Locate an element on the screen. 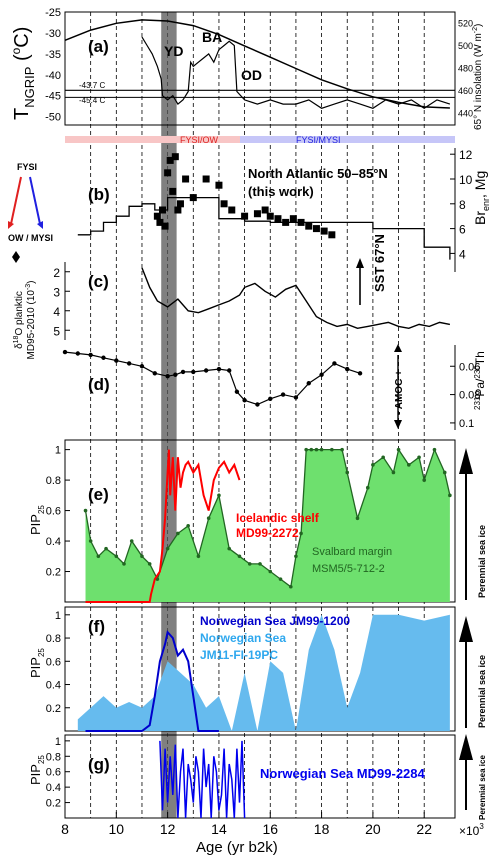  reference-diamond-icon is located at coordinates (16, 257).